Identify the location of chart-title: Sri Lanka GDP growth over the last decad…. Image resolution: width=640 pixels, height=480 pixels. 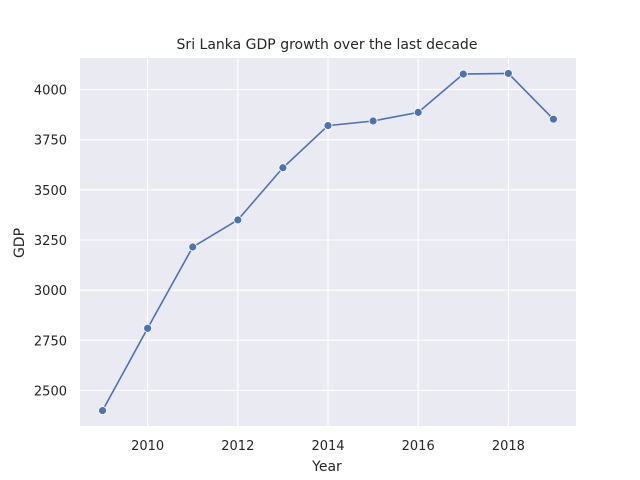
(327, 45).